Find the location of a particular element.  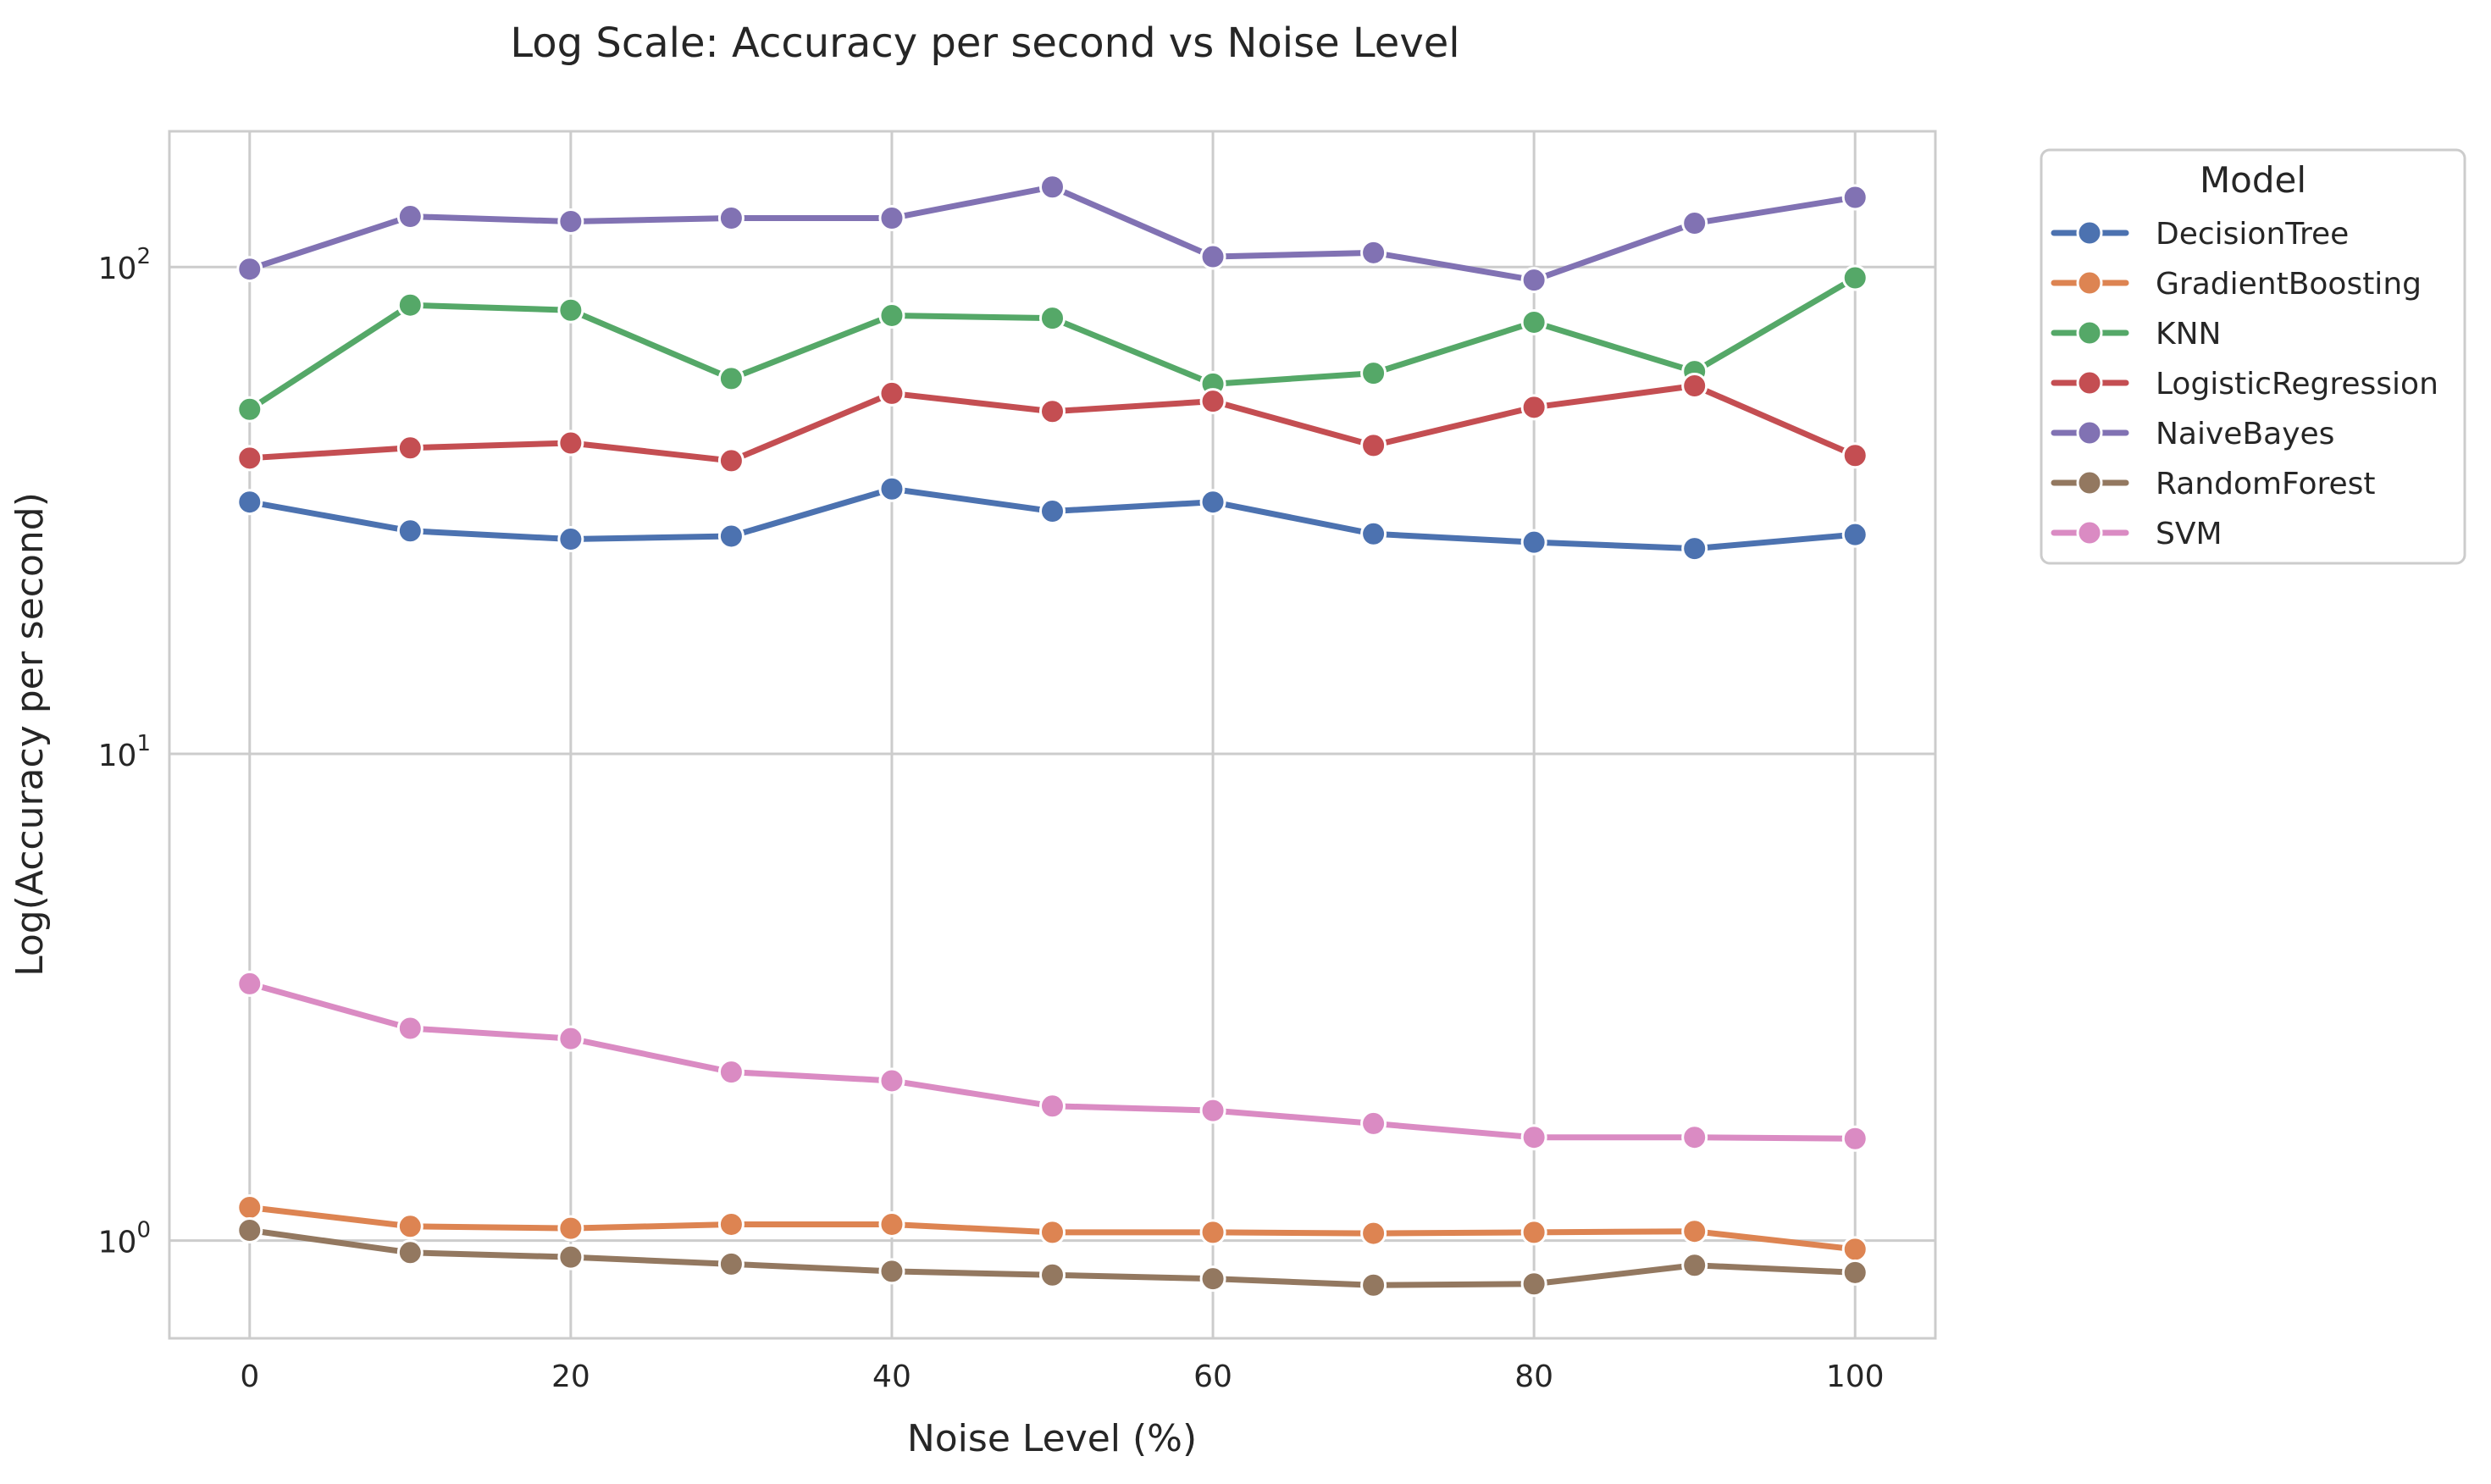

y-tick-exponent: 0 is located at coordinates (144, 1230).